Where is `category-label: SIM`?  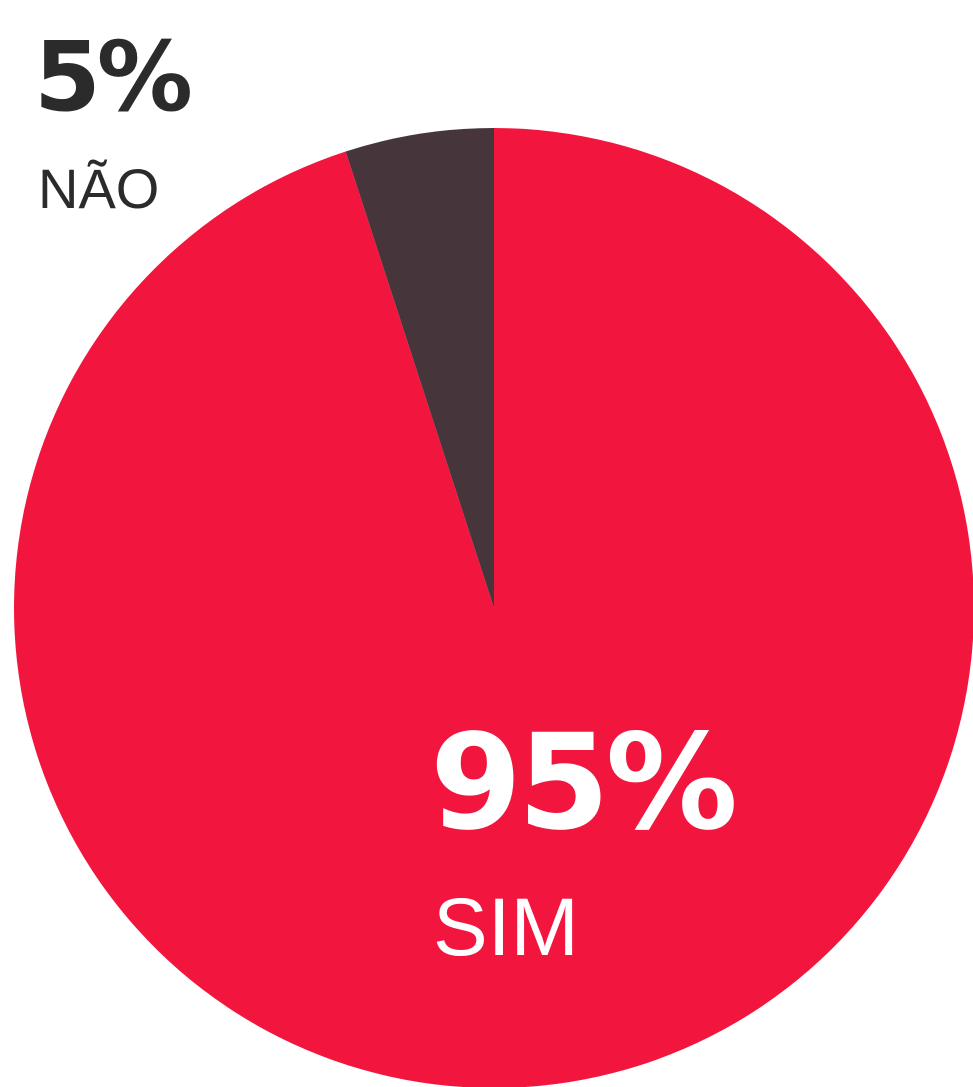
category-label: SIM is located at coordinates (506, 927).